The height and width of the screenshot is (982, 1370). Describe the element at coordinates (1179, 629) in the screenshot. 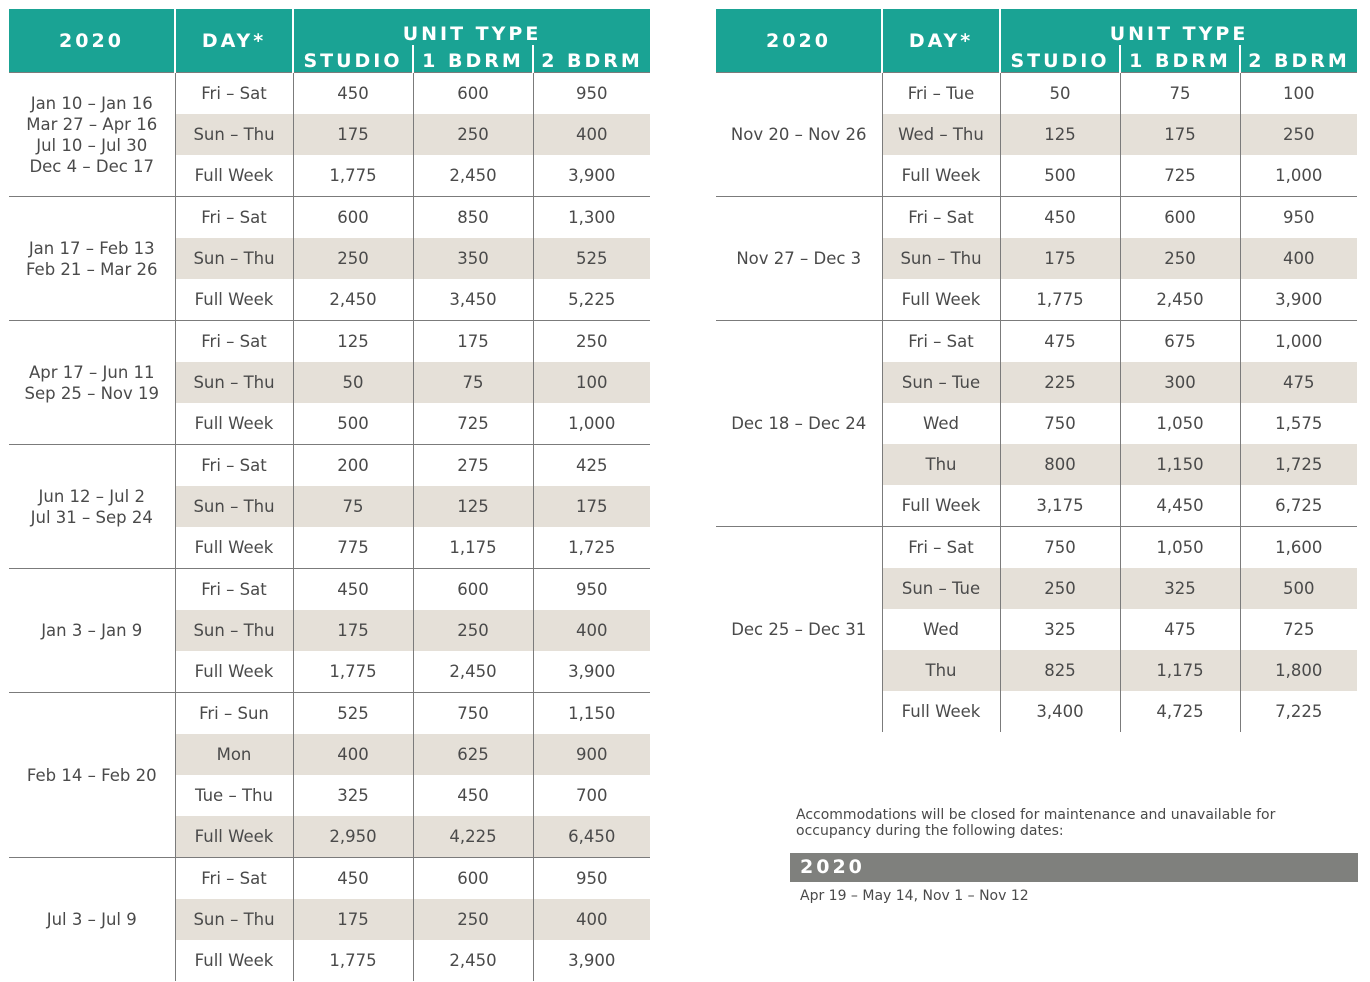

I see `one-bdrm-points-cell: 475` at that location.